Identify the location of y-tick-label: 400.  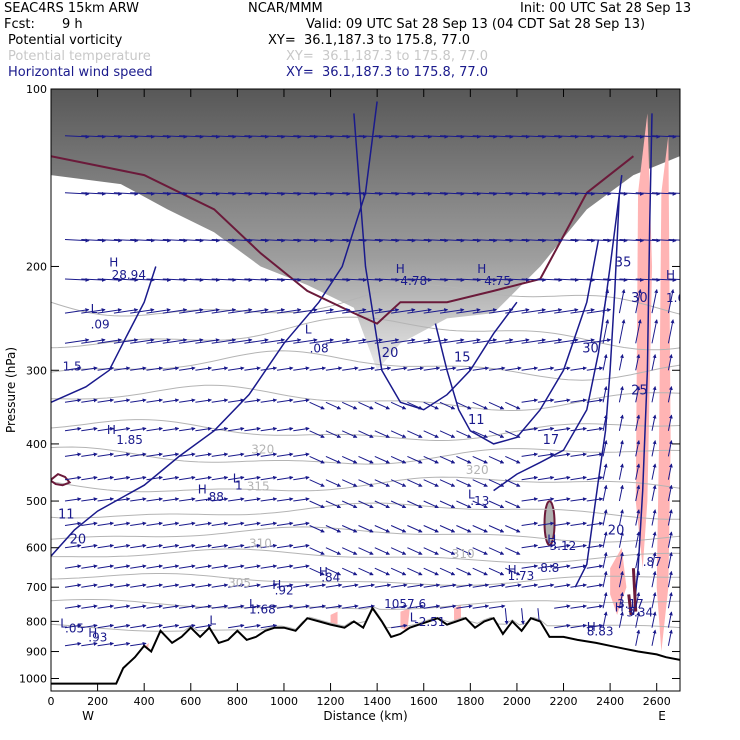
(36, 444).